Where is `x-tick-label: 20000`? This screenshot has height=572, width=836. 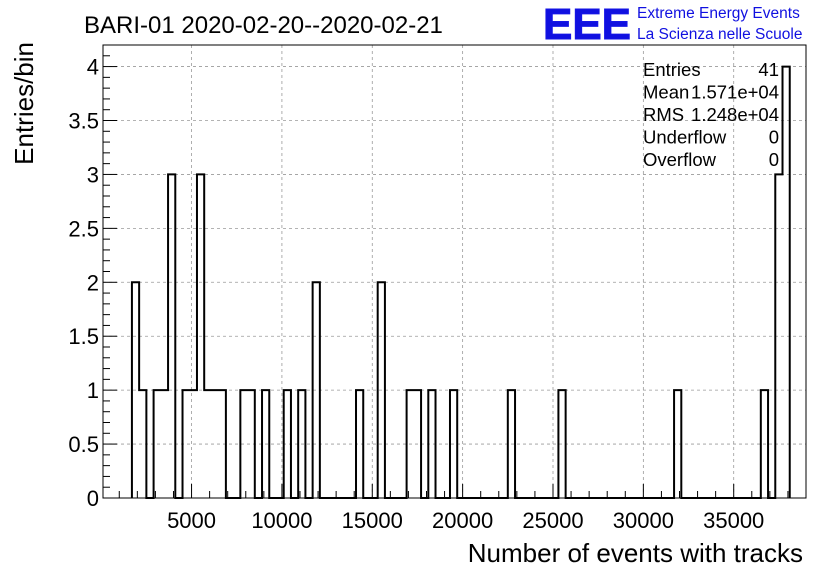 x-tick-label: 20000 is located at coordinates (462, 520).